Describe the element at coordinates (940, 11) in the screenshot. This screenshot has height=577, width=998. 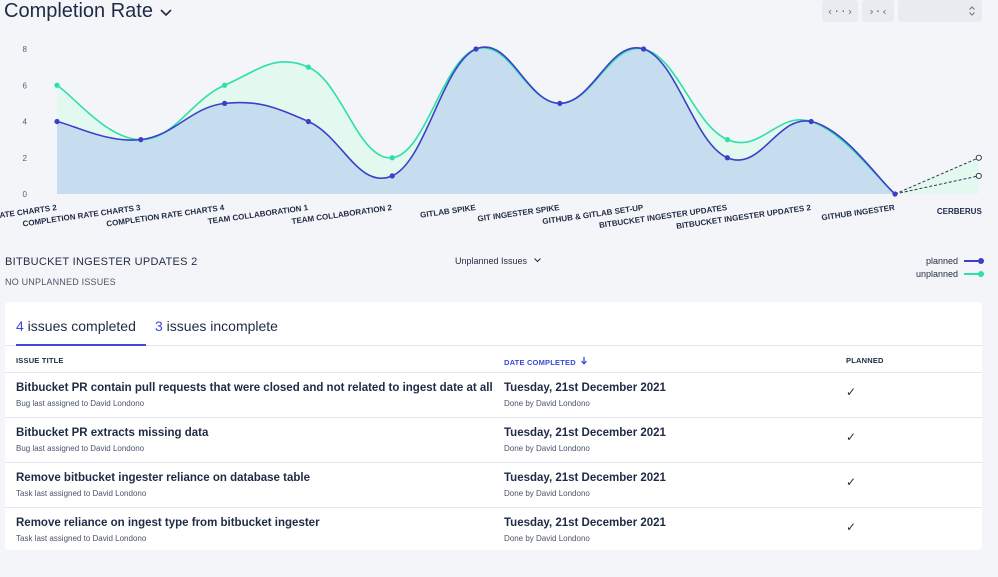
I see `range-select` at that location.